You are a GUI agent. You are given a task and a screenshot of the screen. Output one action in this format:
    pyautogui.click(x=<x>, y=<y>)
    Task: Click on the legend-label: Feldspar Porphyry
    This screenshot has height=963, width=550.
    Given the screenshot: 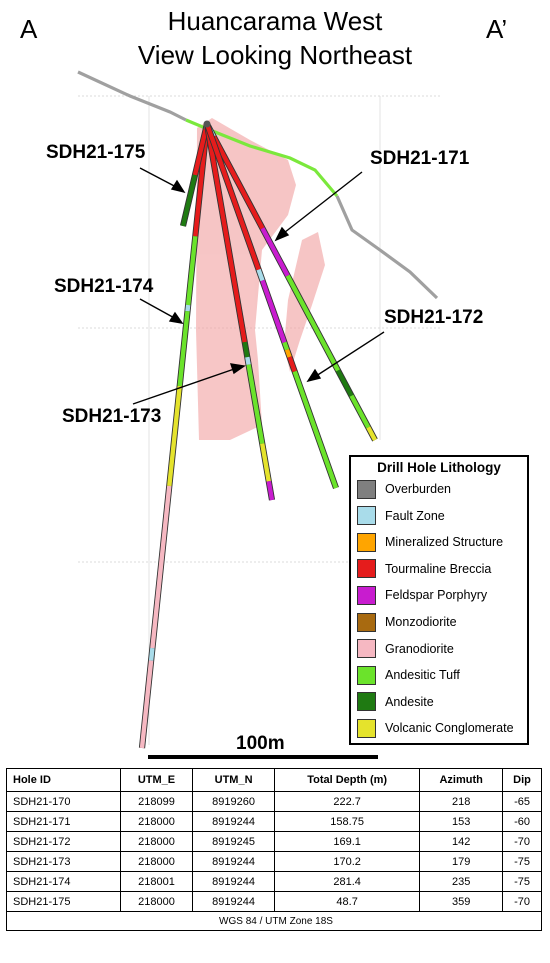 What is the action you would take?
    pyautogui.click(x=436, y=595)
    